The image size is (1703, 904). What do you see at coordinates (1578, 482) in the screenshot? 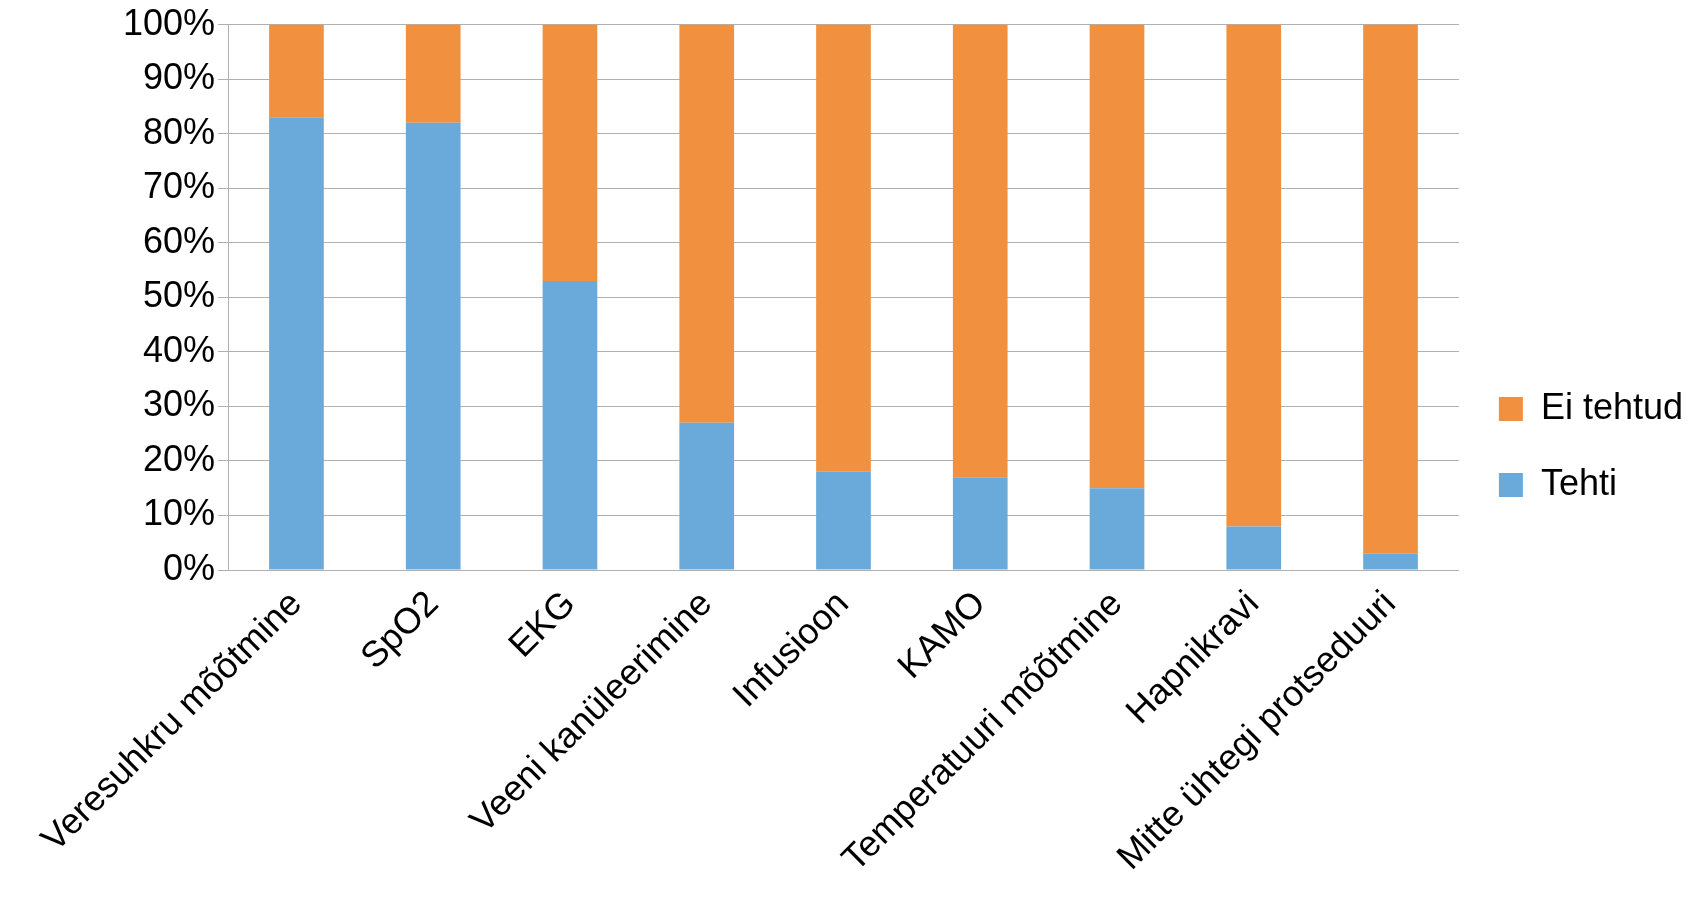
I see `legend-label: Tehti` at bounding box center [1578, 482].